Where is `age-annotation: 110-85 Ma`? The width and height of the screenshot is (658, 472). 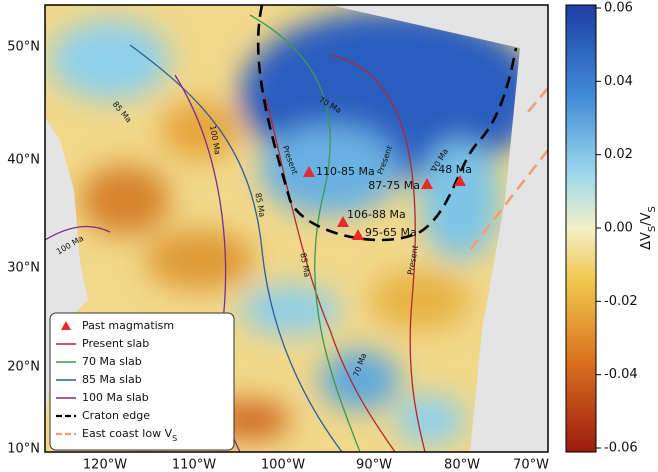 age-annotation: 110-85 Ma is located at coordinates (345, 171).